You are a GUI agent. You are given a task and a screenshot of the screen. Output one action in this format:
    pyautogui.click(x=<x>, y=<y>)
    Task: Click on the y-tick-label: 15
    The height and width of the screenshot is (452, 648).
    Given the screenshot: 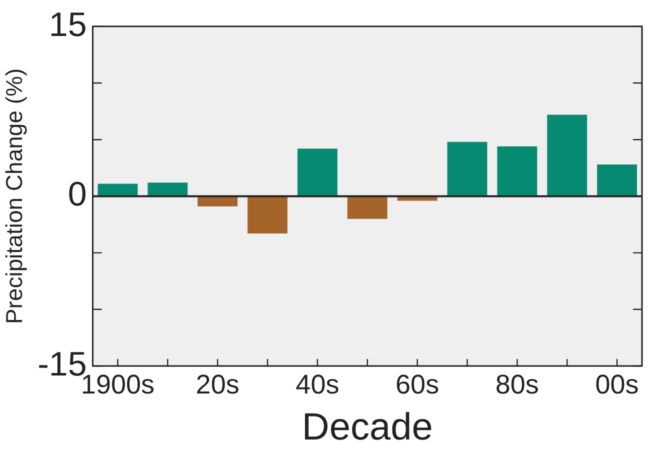 What is the action you would take?
    pyautogui.click(x=67, y=25)
    